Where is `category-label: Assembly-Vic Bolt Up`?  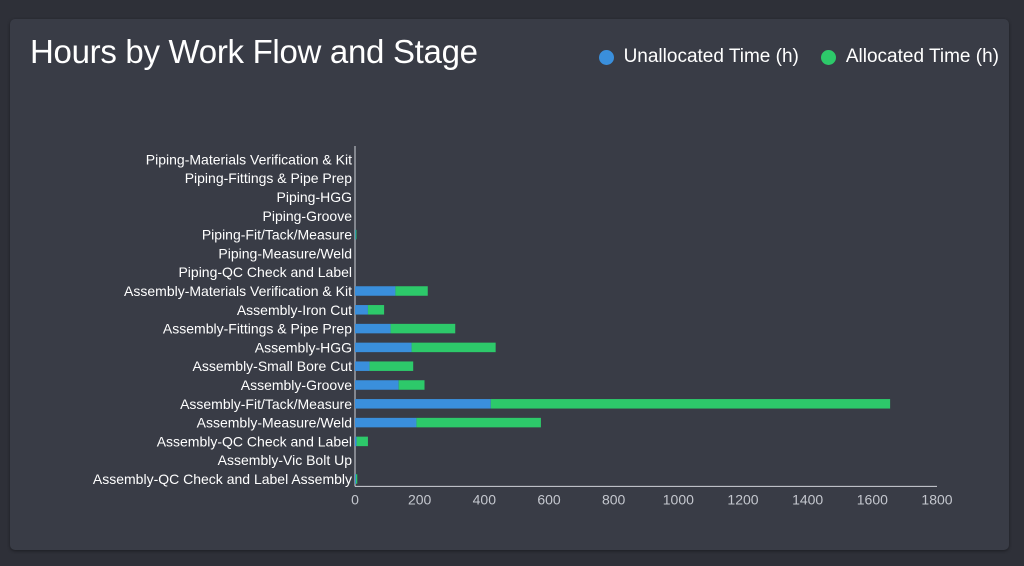
category-label: Assembly-Vic Bolt Up is located at coordinates (285, 460).